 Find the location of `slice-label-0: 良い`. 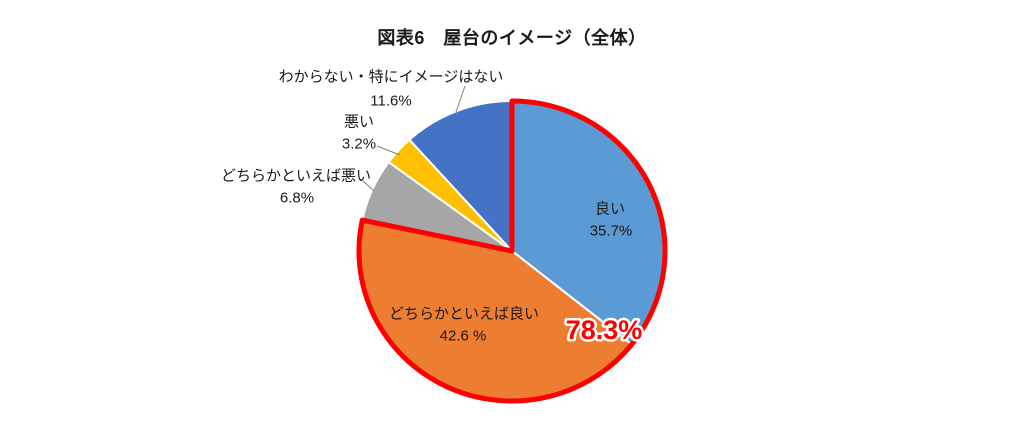

slice-label-0: 良い is located at coordinates (610, 209).